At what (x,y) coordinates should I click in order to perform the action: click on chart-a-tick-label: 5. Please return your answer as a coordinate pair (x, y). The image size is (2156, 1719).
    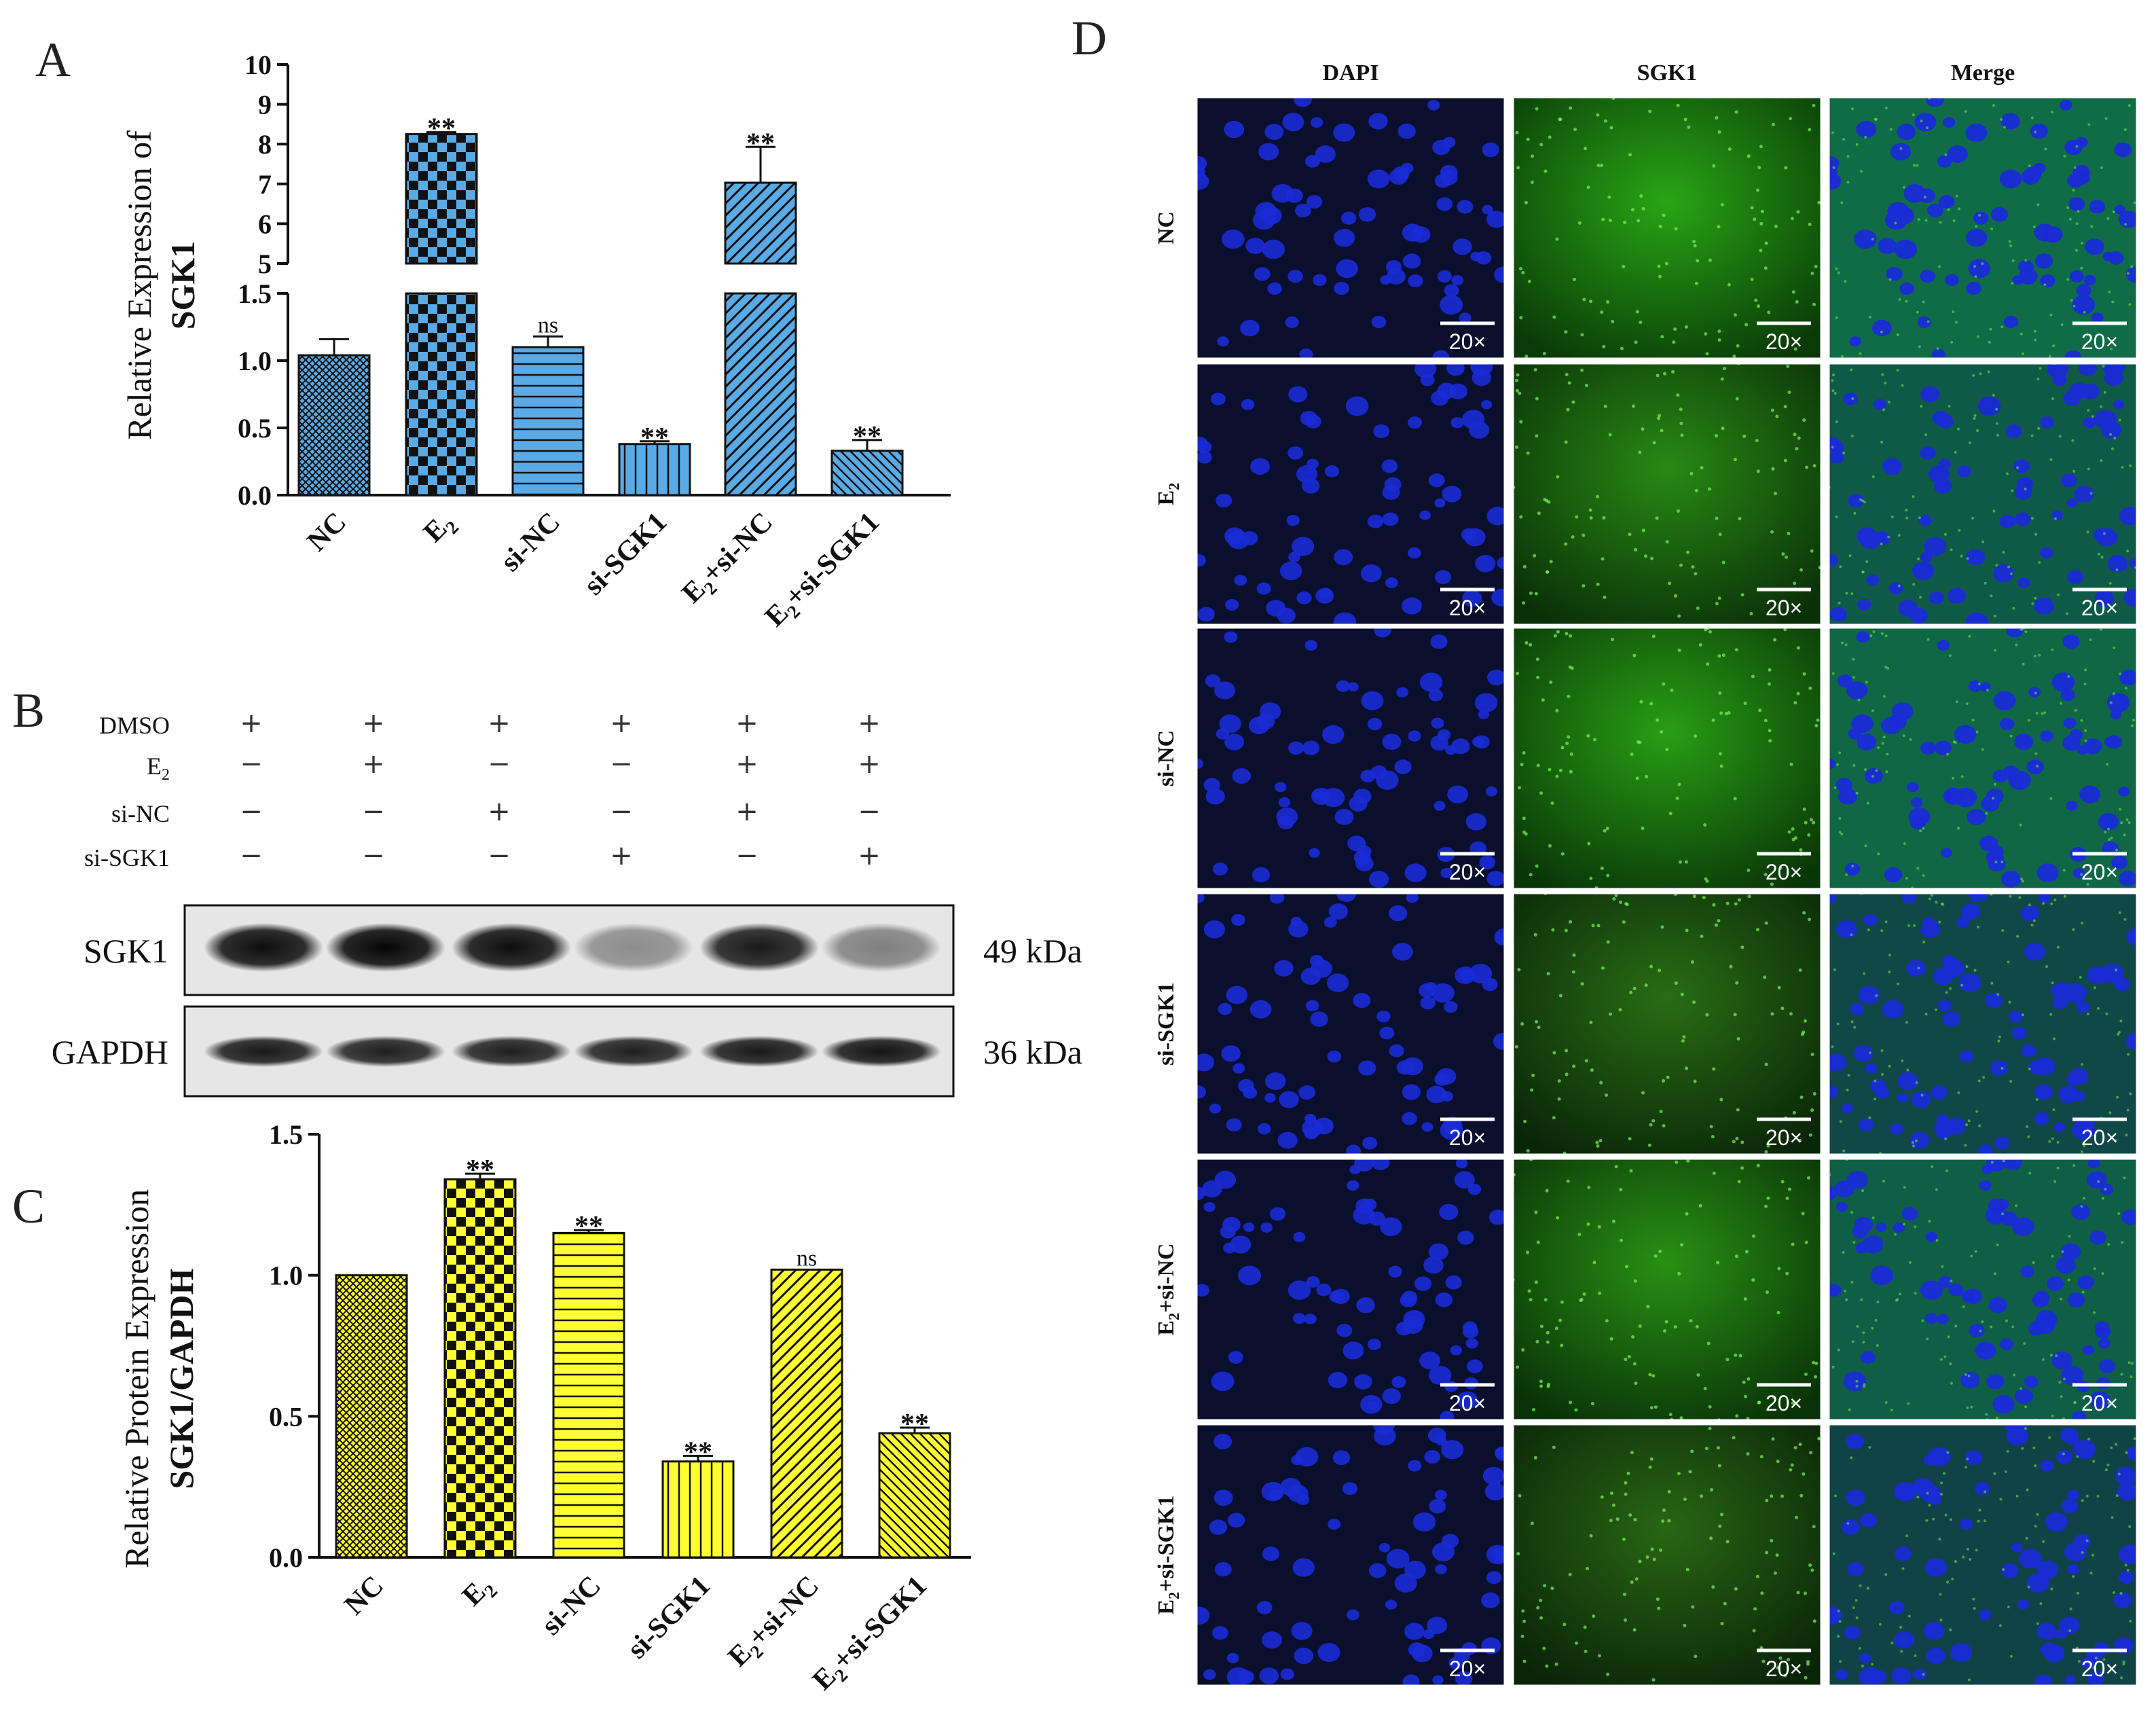
    Looking at the image, I should click on (265, 264).